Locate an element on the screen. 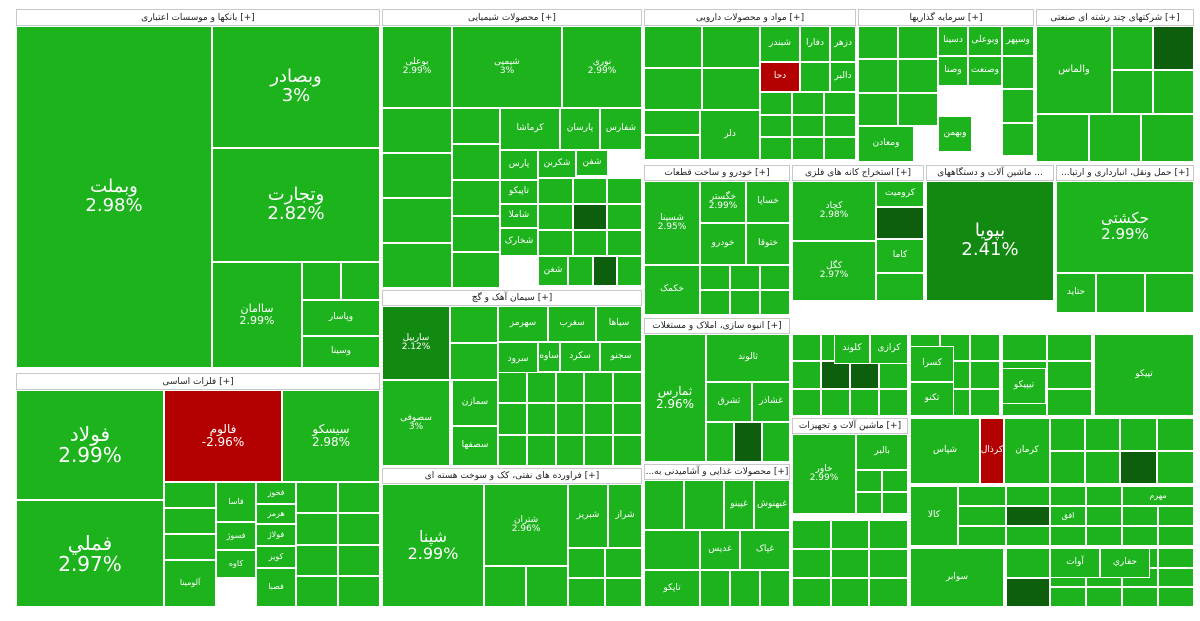 The width and height of the screenshot is (1200, 621). stock-tile: بالبر is located at coordinates (882, 452).